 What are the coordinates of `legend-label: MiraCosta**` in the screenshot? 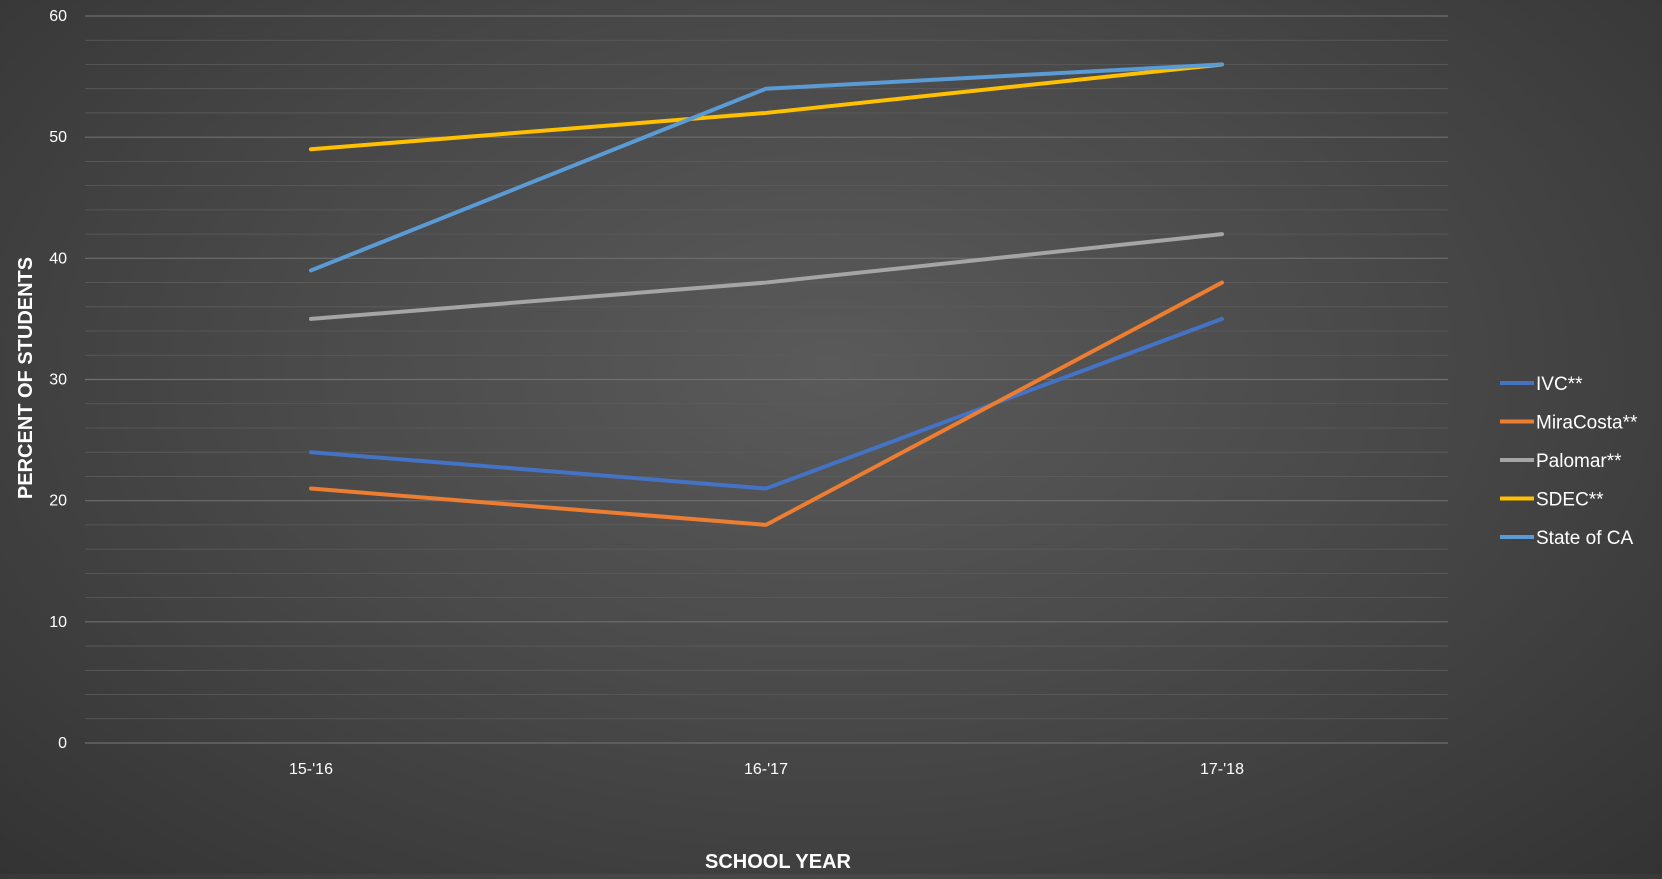 It's located at (1587, 423).